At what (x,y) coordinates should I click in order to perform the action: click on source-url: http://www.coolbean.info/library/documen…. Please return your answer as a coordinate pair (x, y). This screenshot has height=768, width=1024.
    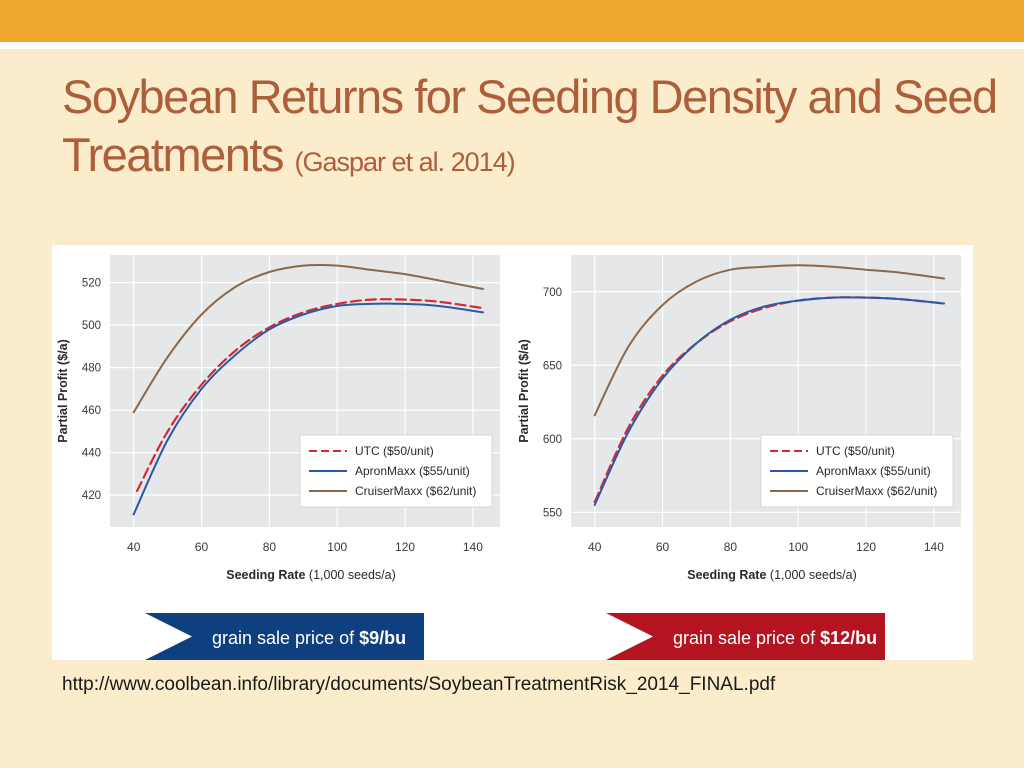
    Looking at the image, I should click on (419, 684).